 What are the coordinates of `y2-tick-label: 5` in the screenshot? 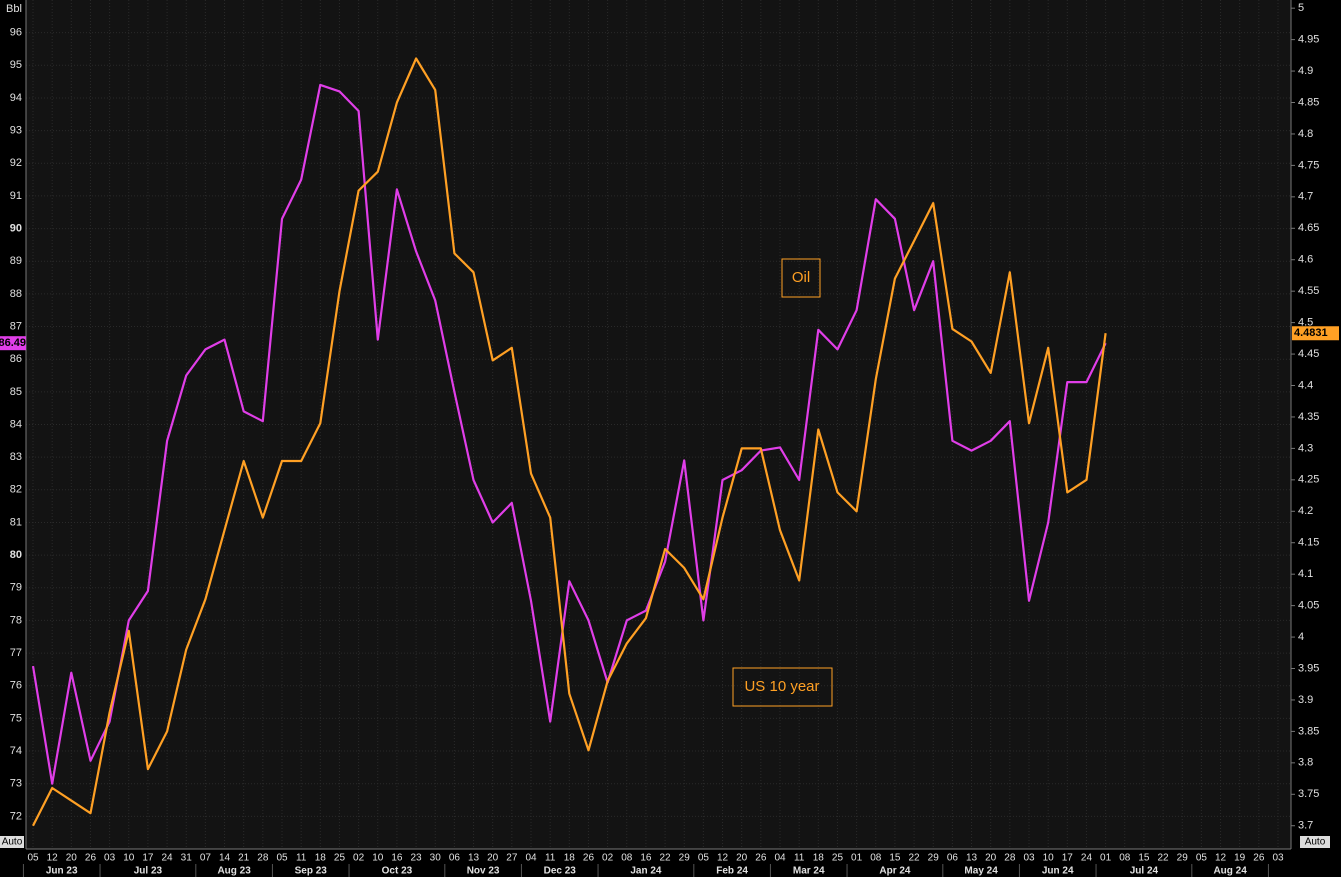 It's located at (1301, 8).